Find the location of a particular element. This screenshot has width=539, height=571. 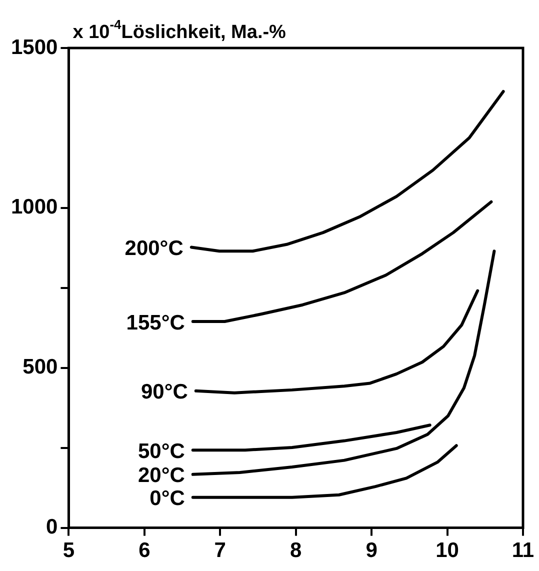

x-tick-label: 11 is located at coordinates (523, 550).